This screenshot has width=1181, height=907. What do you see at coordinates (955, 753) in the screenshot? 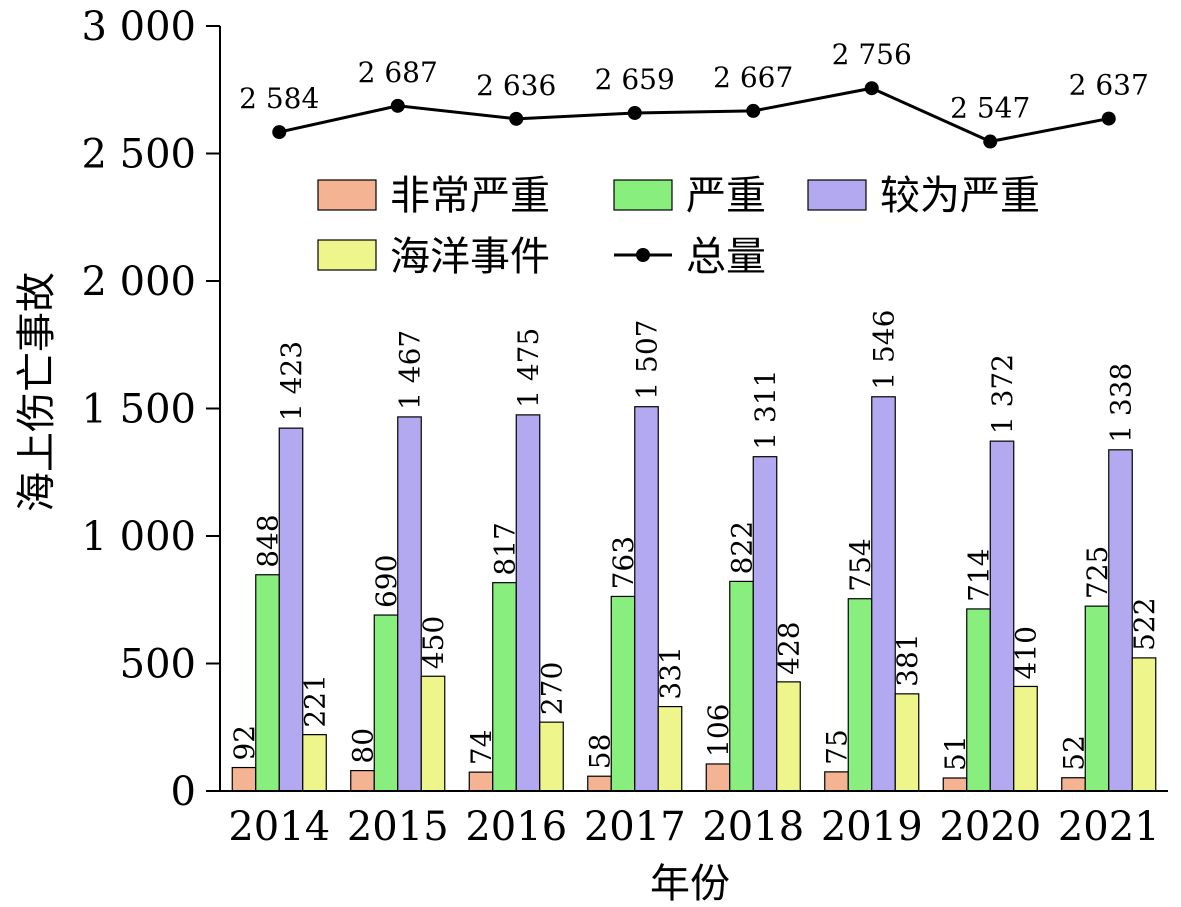
I see `bar-value-label: 51` at bounding box center [955, 753].